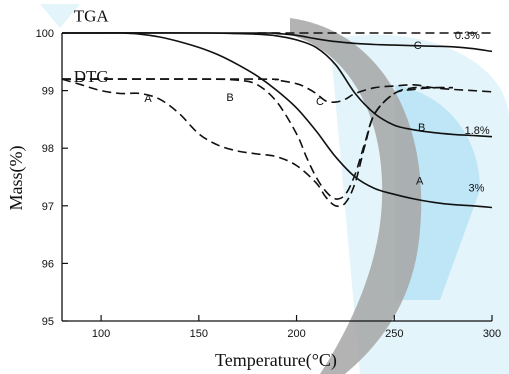 The width and height of the screenshot is (509, 374). Describe the element at coordinates (477, 188) in the screenshot. I see `mass-loss-label: 3%` at that location.